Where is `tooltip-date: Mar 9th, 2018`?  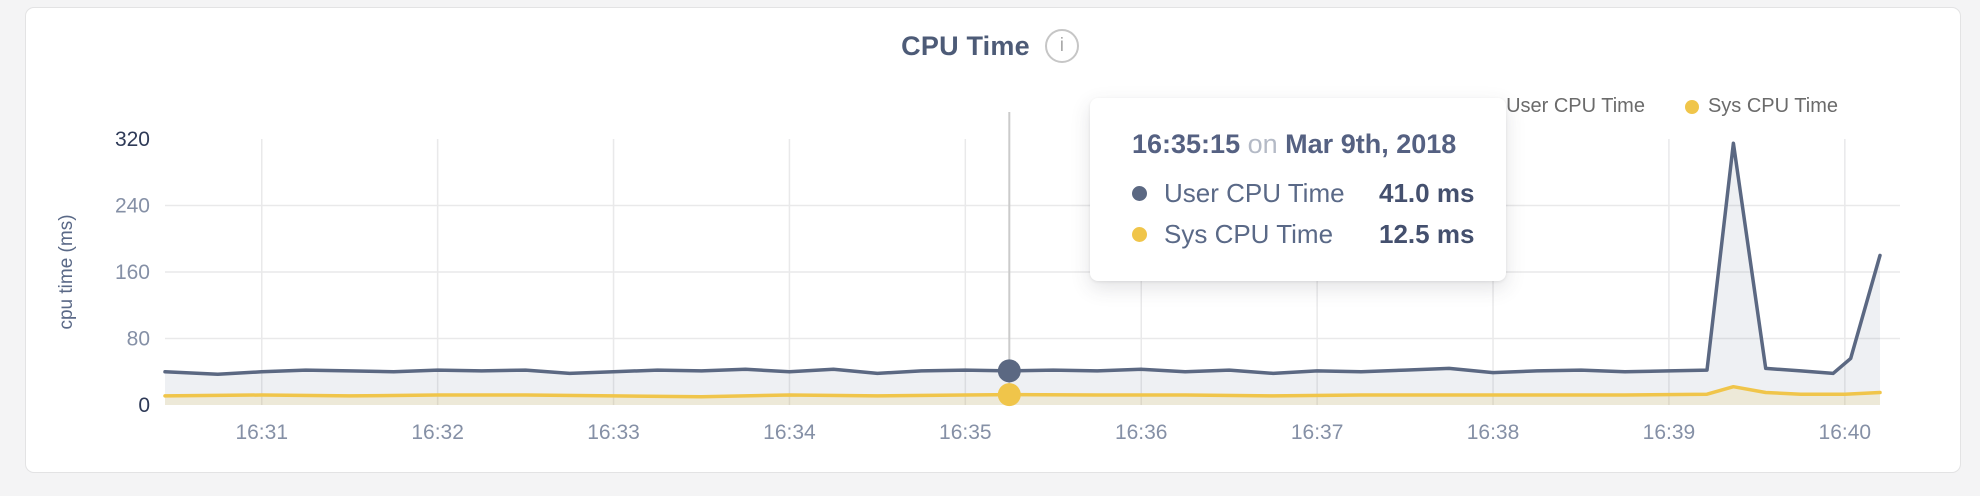 tooltip-date: Mar 9th, 2018 is located at coordinates (1371, 144).